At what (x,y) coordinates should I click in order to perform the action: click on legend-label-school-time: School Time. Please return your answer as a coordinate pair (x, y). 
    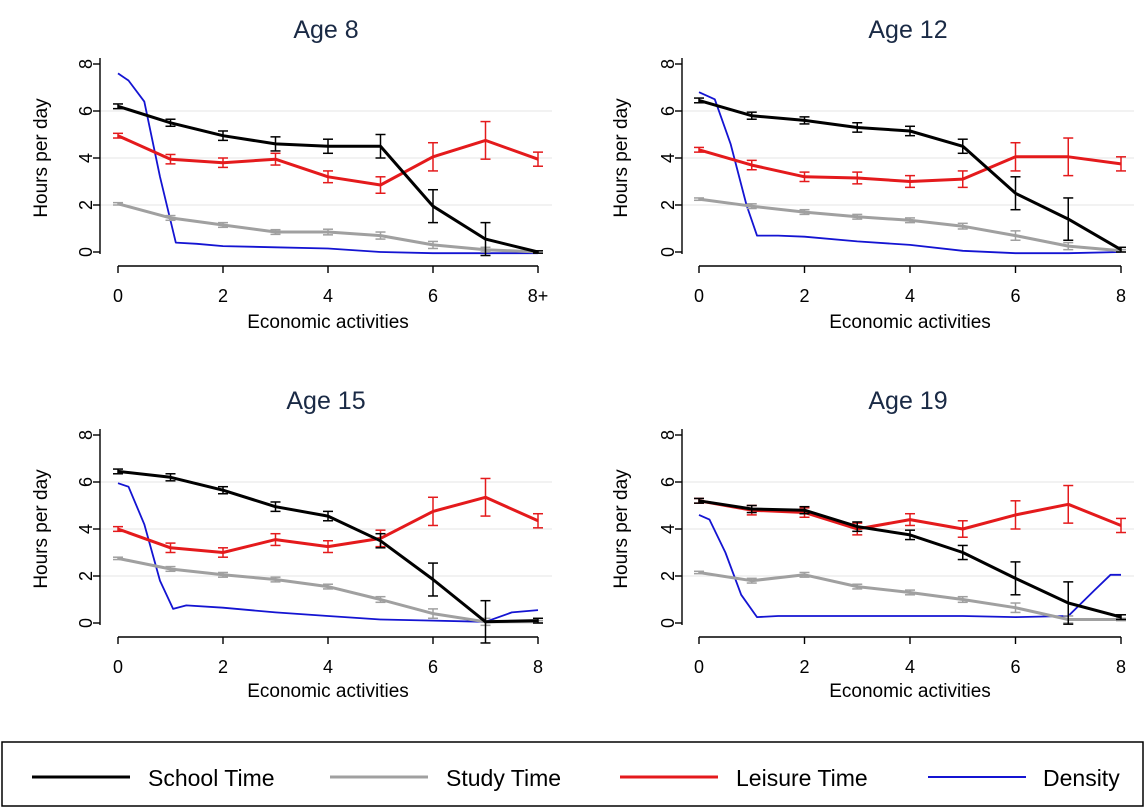
    Looking at the image, I should click on (211, 778).